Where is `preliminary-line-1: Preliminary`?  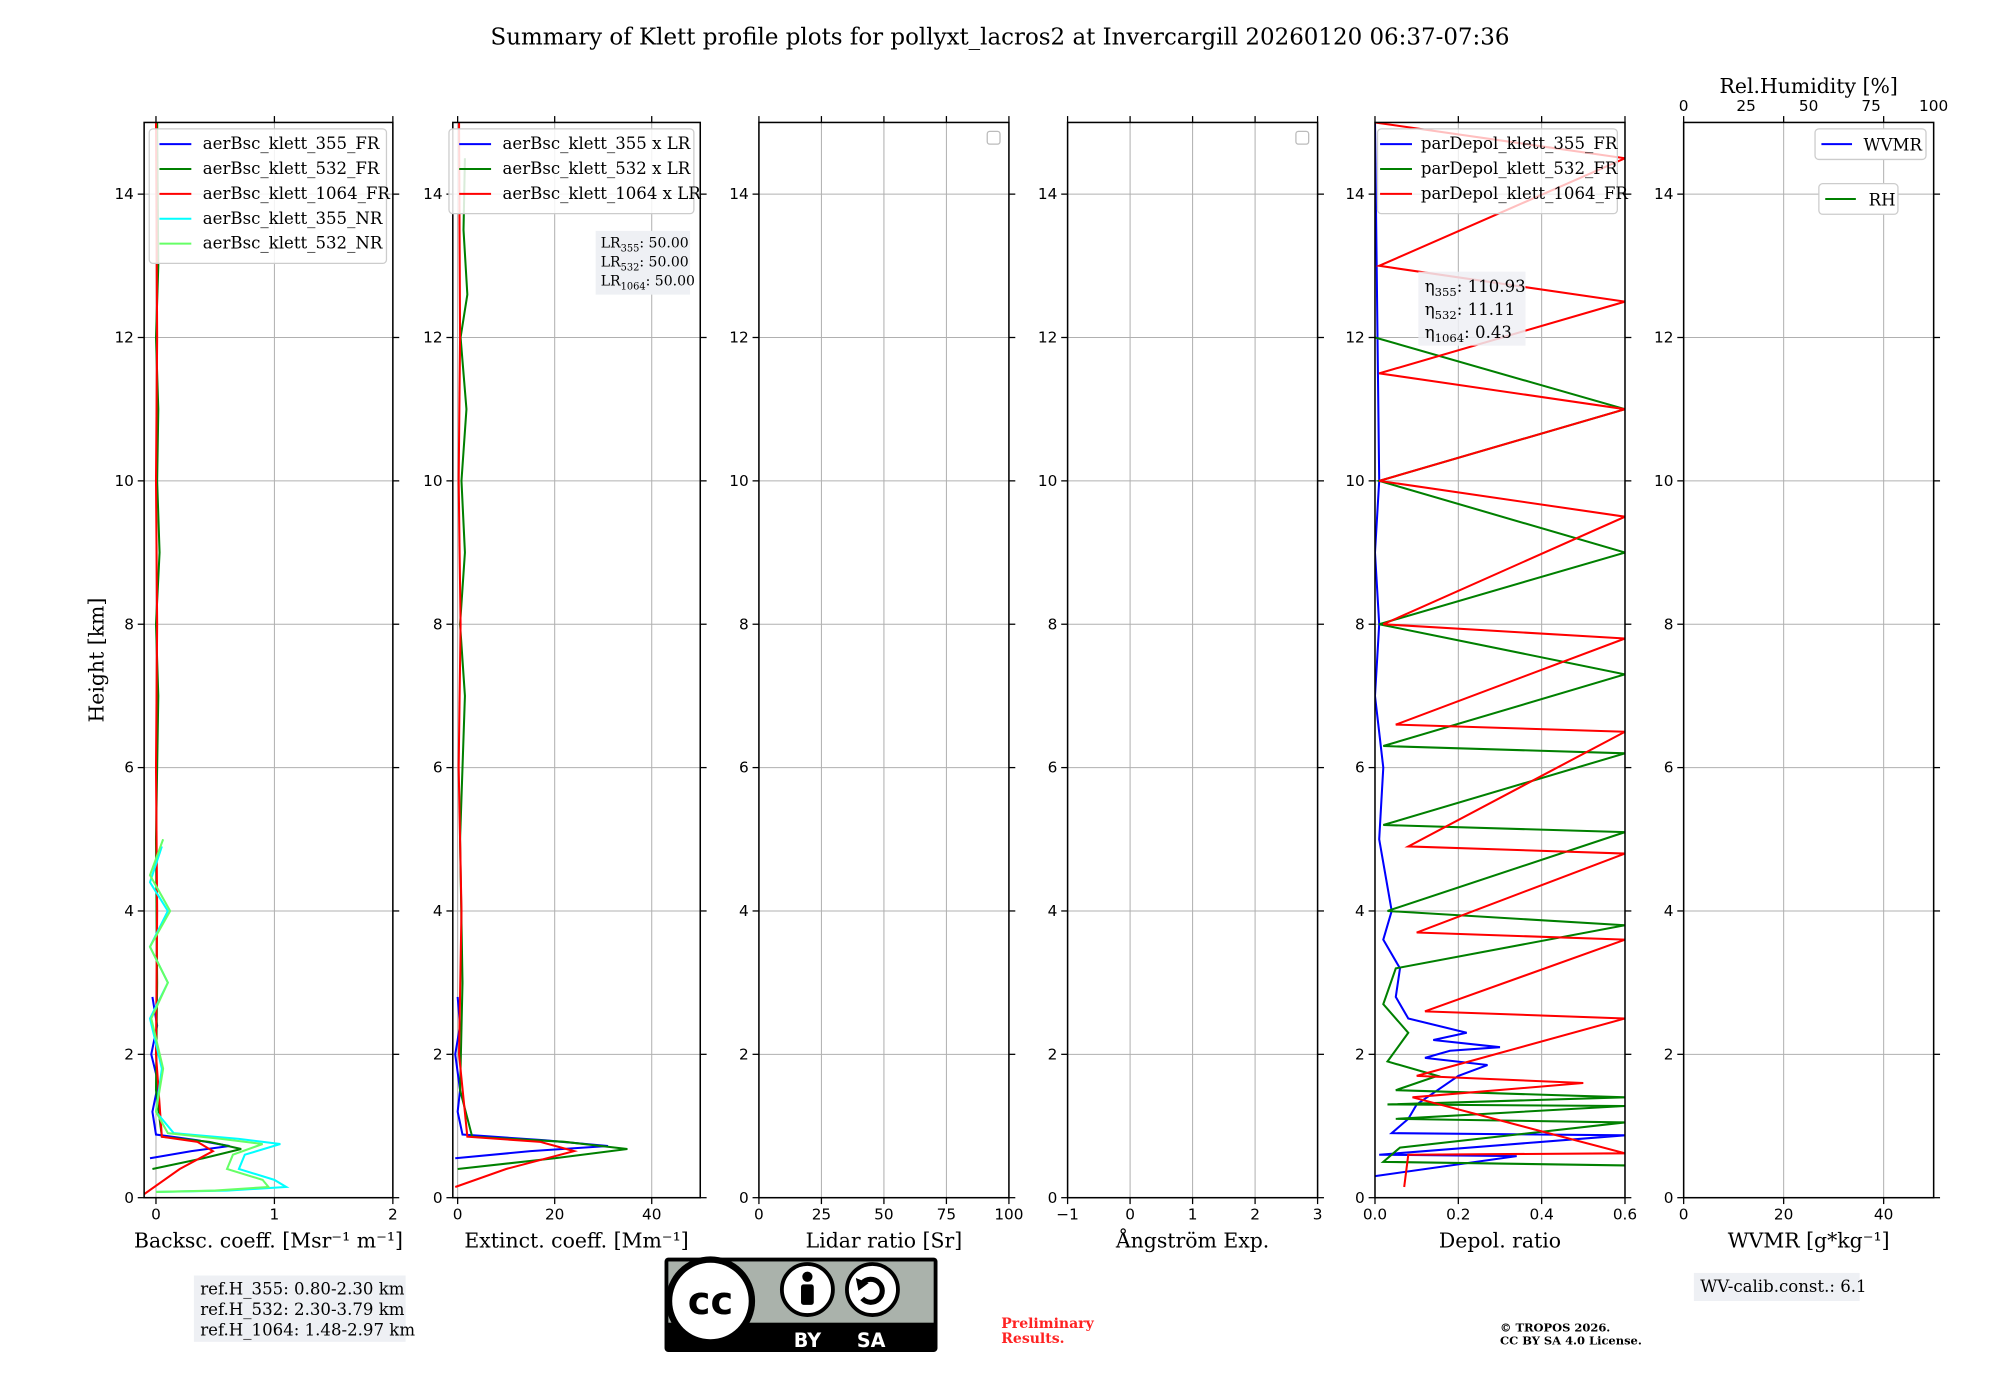
preliminary-line-1: Preliminary is located at coordinates (1047, 1324).